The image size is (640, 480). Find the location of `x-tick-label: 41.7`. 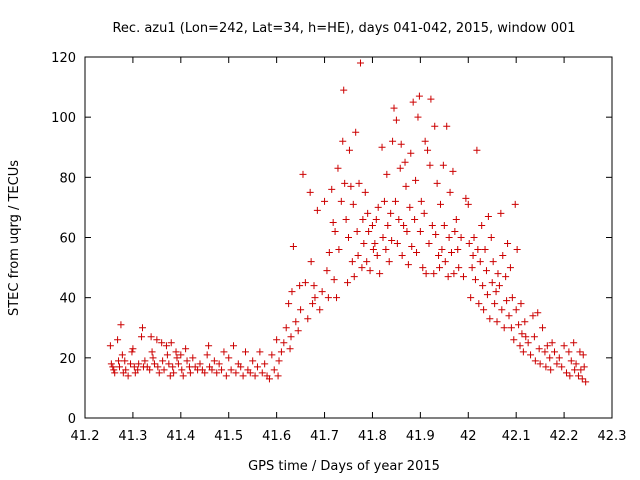

x-tick-label: 41.7 is located at coordinates (324, 436).